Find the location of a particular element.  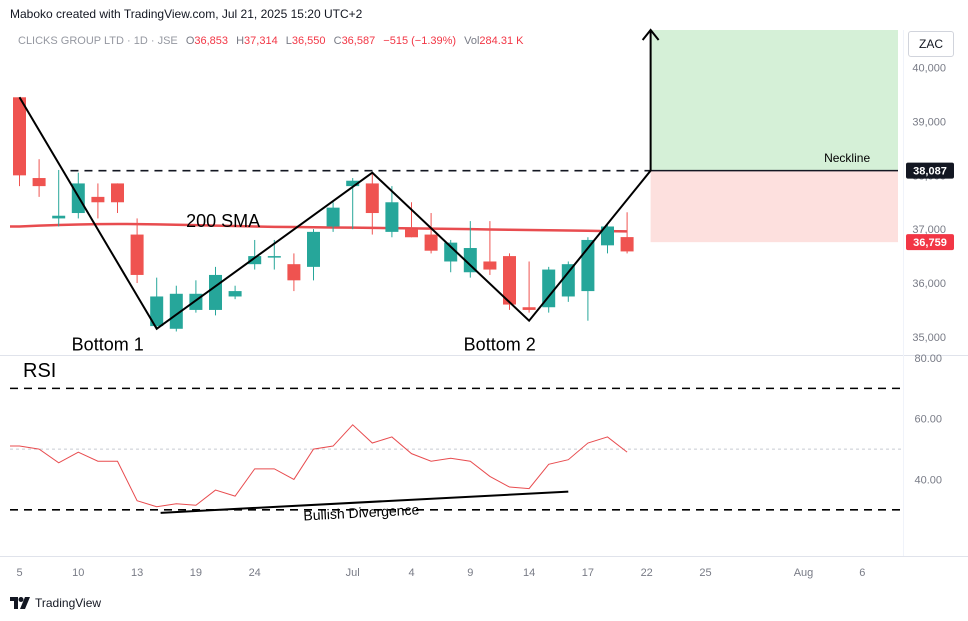

target-arrow-head is located at coordinates (650, 34).